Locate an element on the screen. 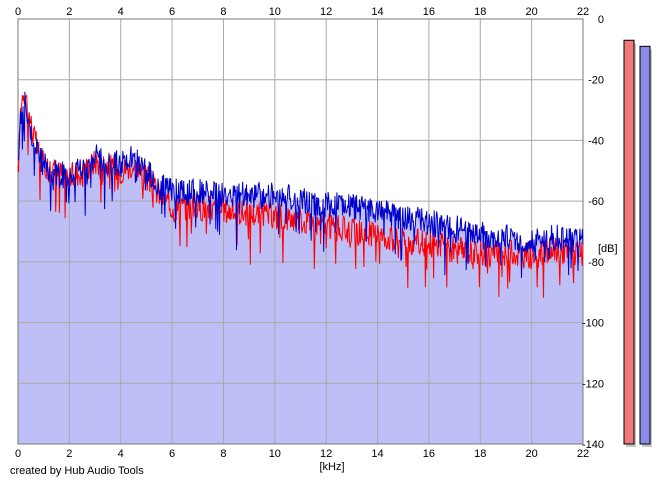  x-tick-label-top: 14 is located at coordinates (377, 12).